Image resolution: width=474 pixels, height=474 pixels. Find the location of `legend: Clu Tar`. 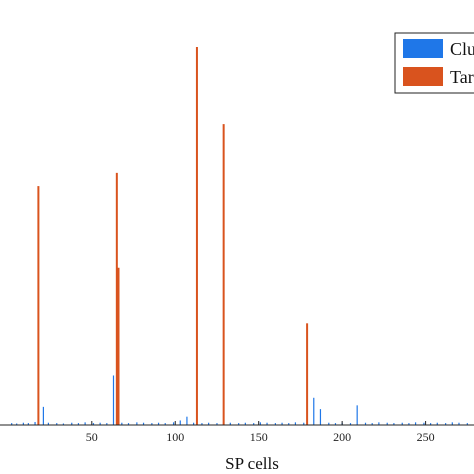

legend: Clu Tar is located at coordinates (434, 63).